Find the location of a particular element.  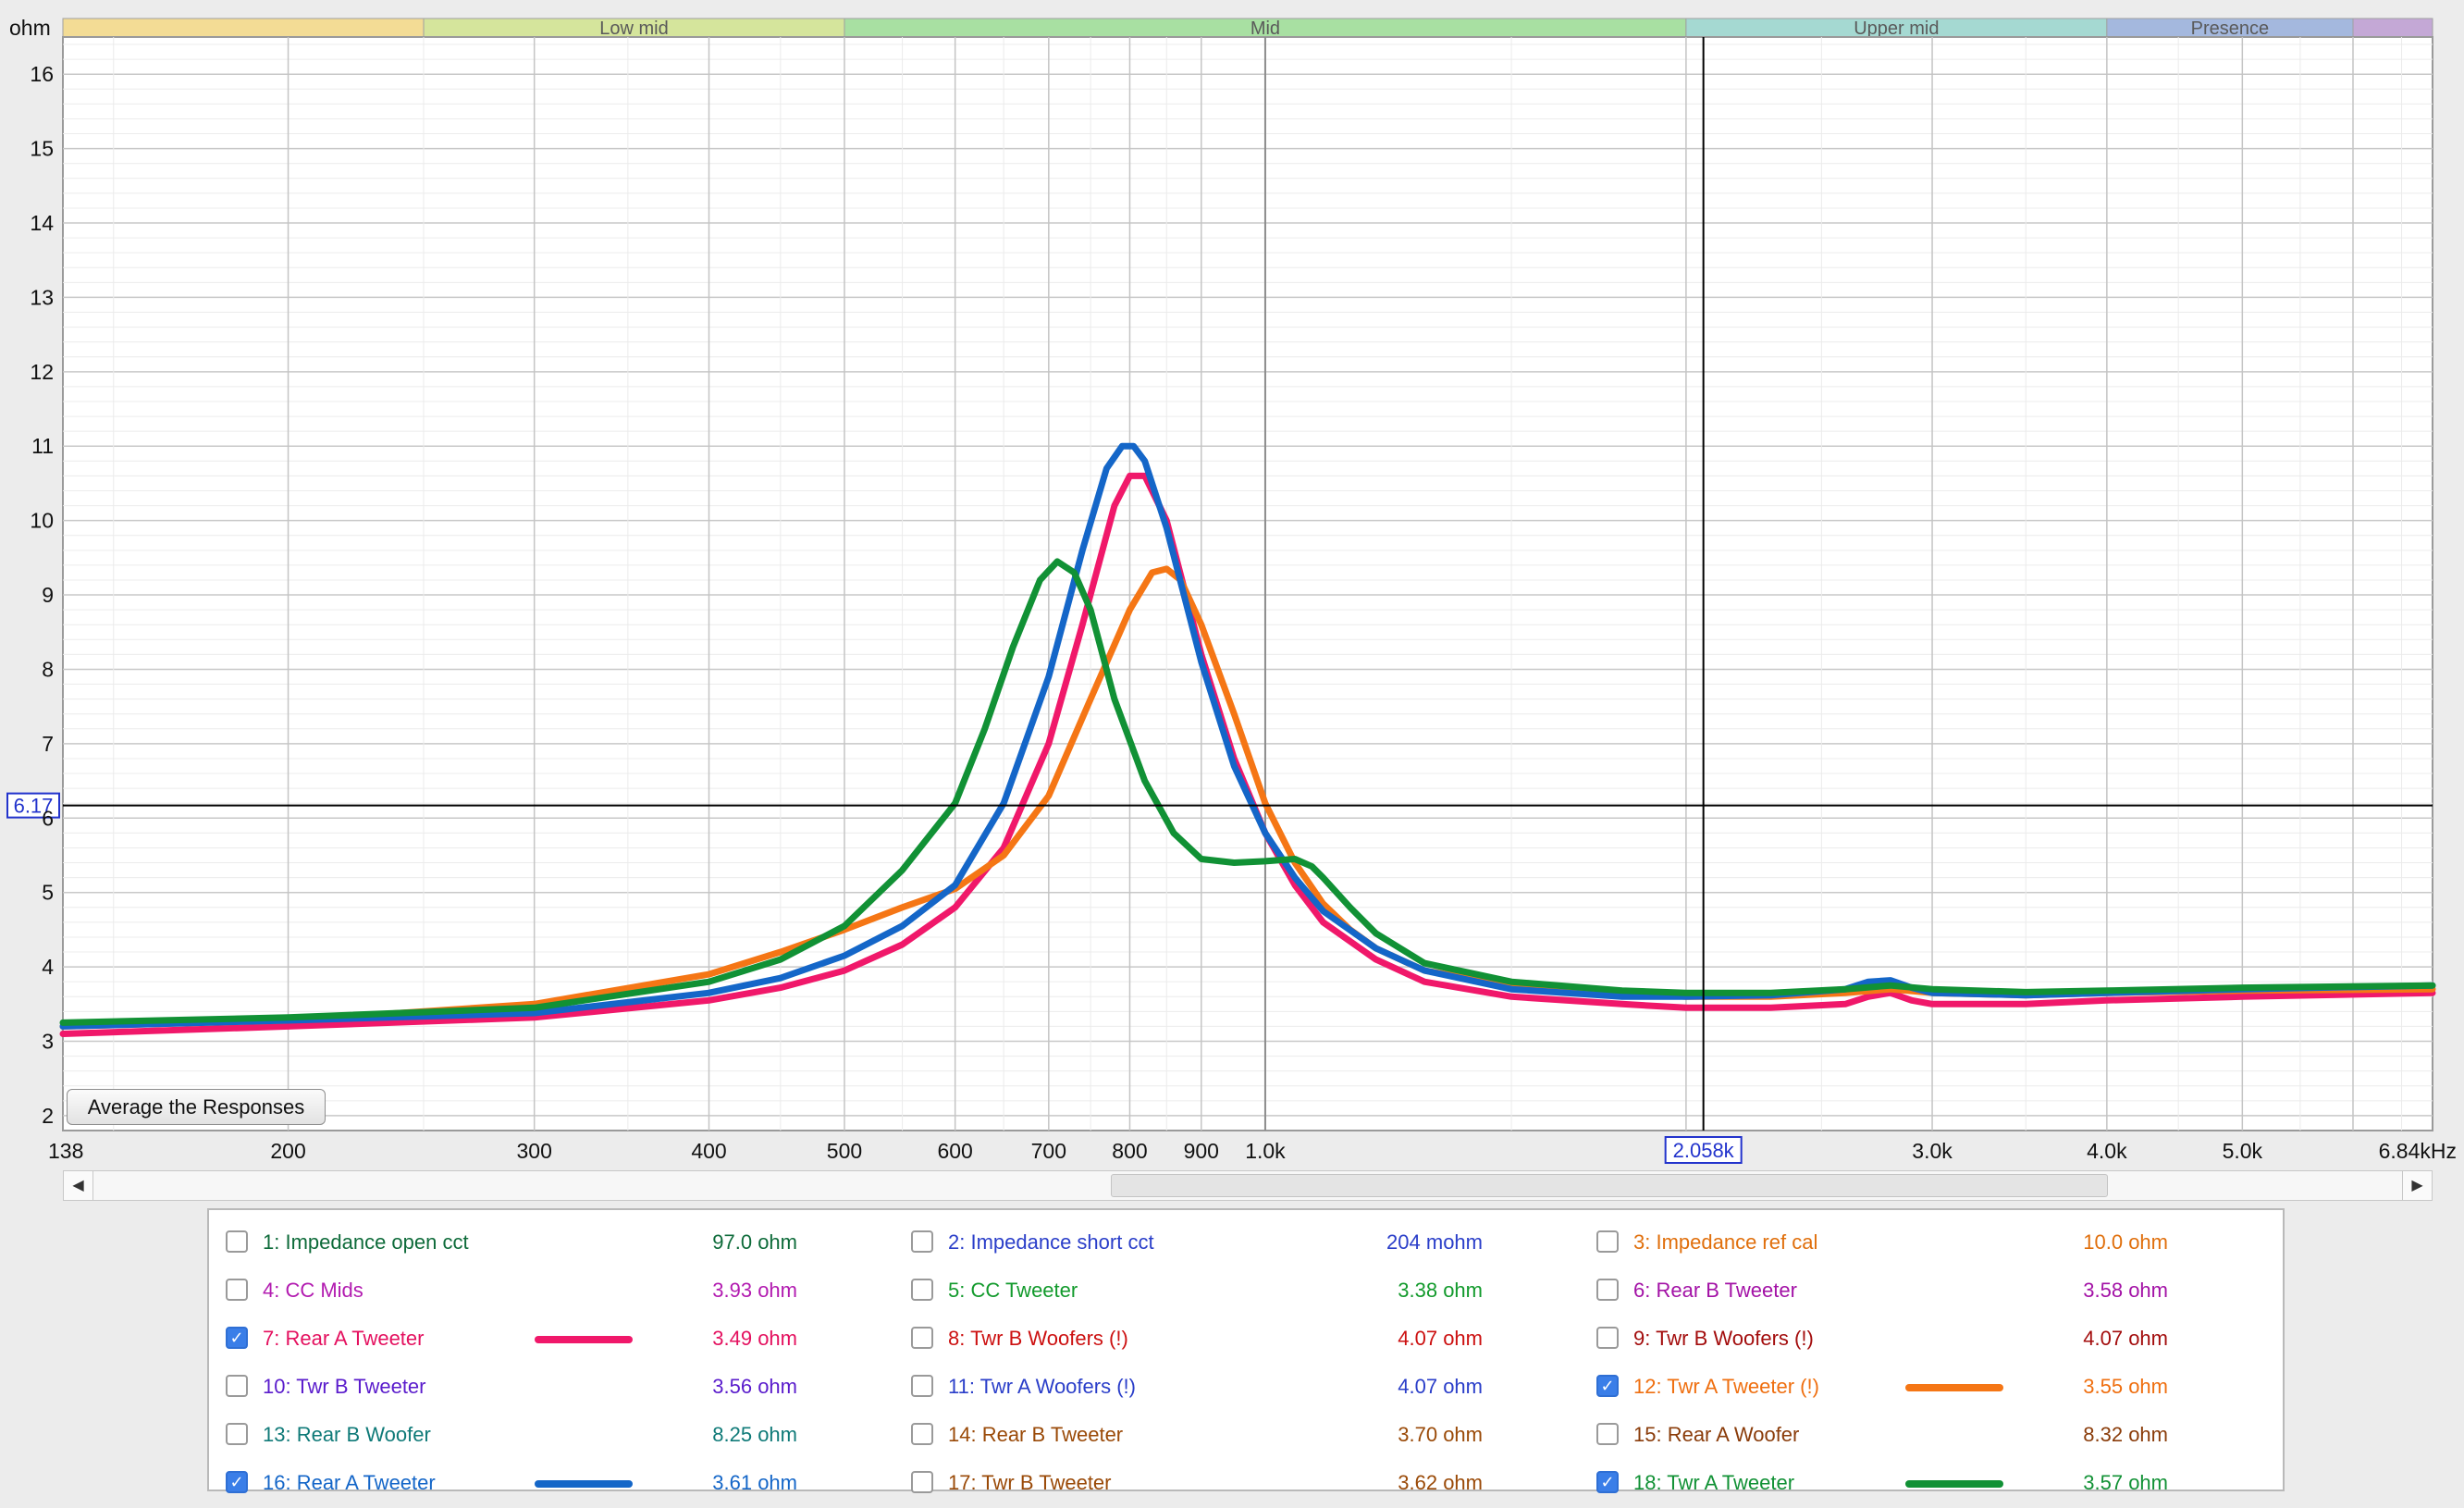

legend-item: ✓ 18: Twr A Tweeter 3.57 ohm is located at coordinates (1922, 1484).